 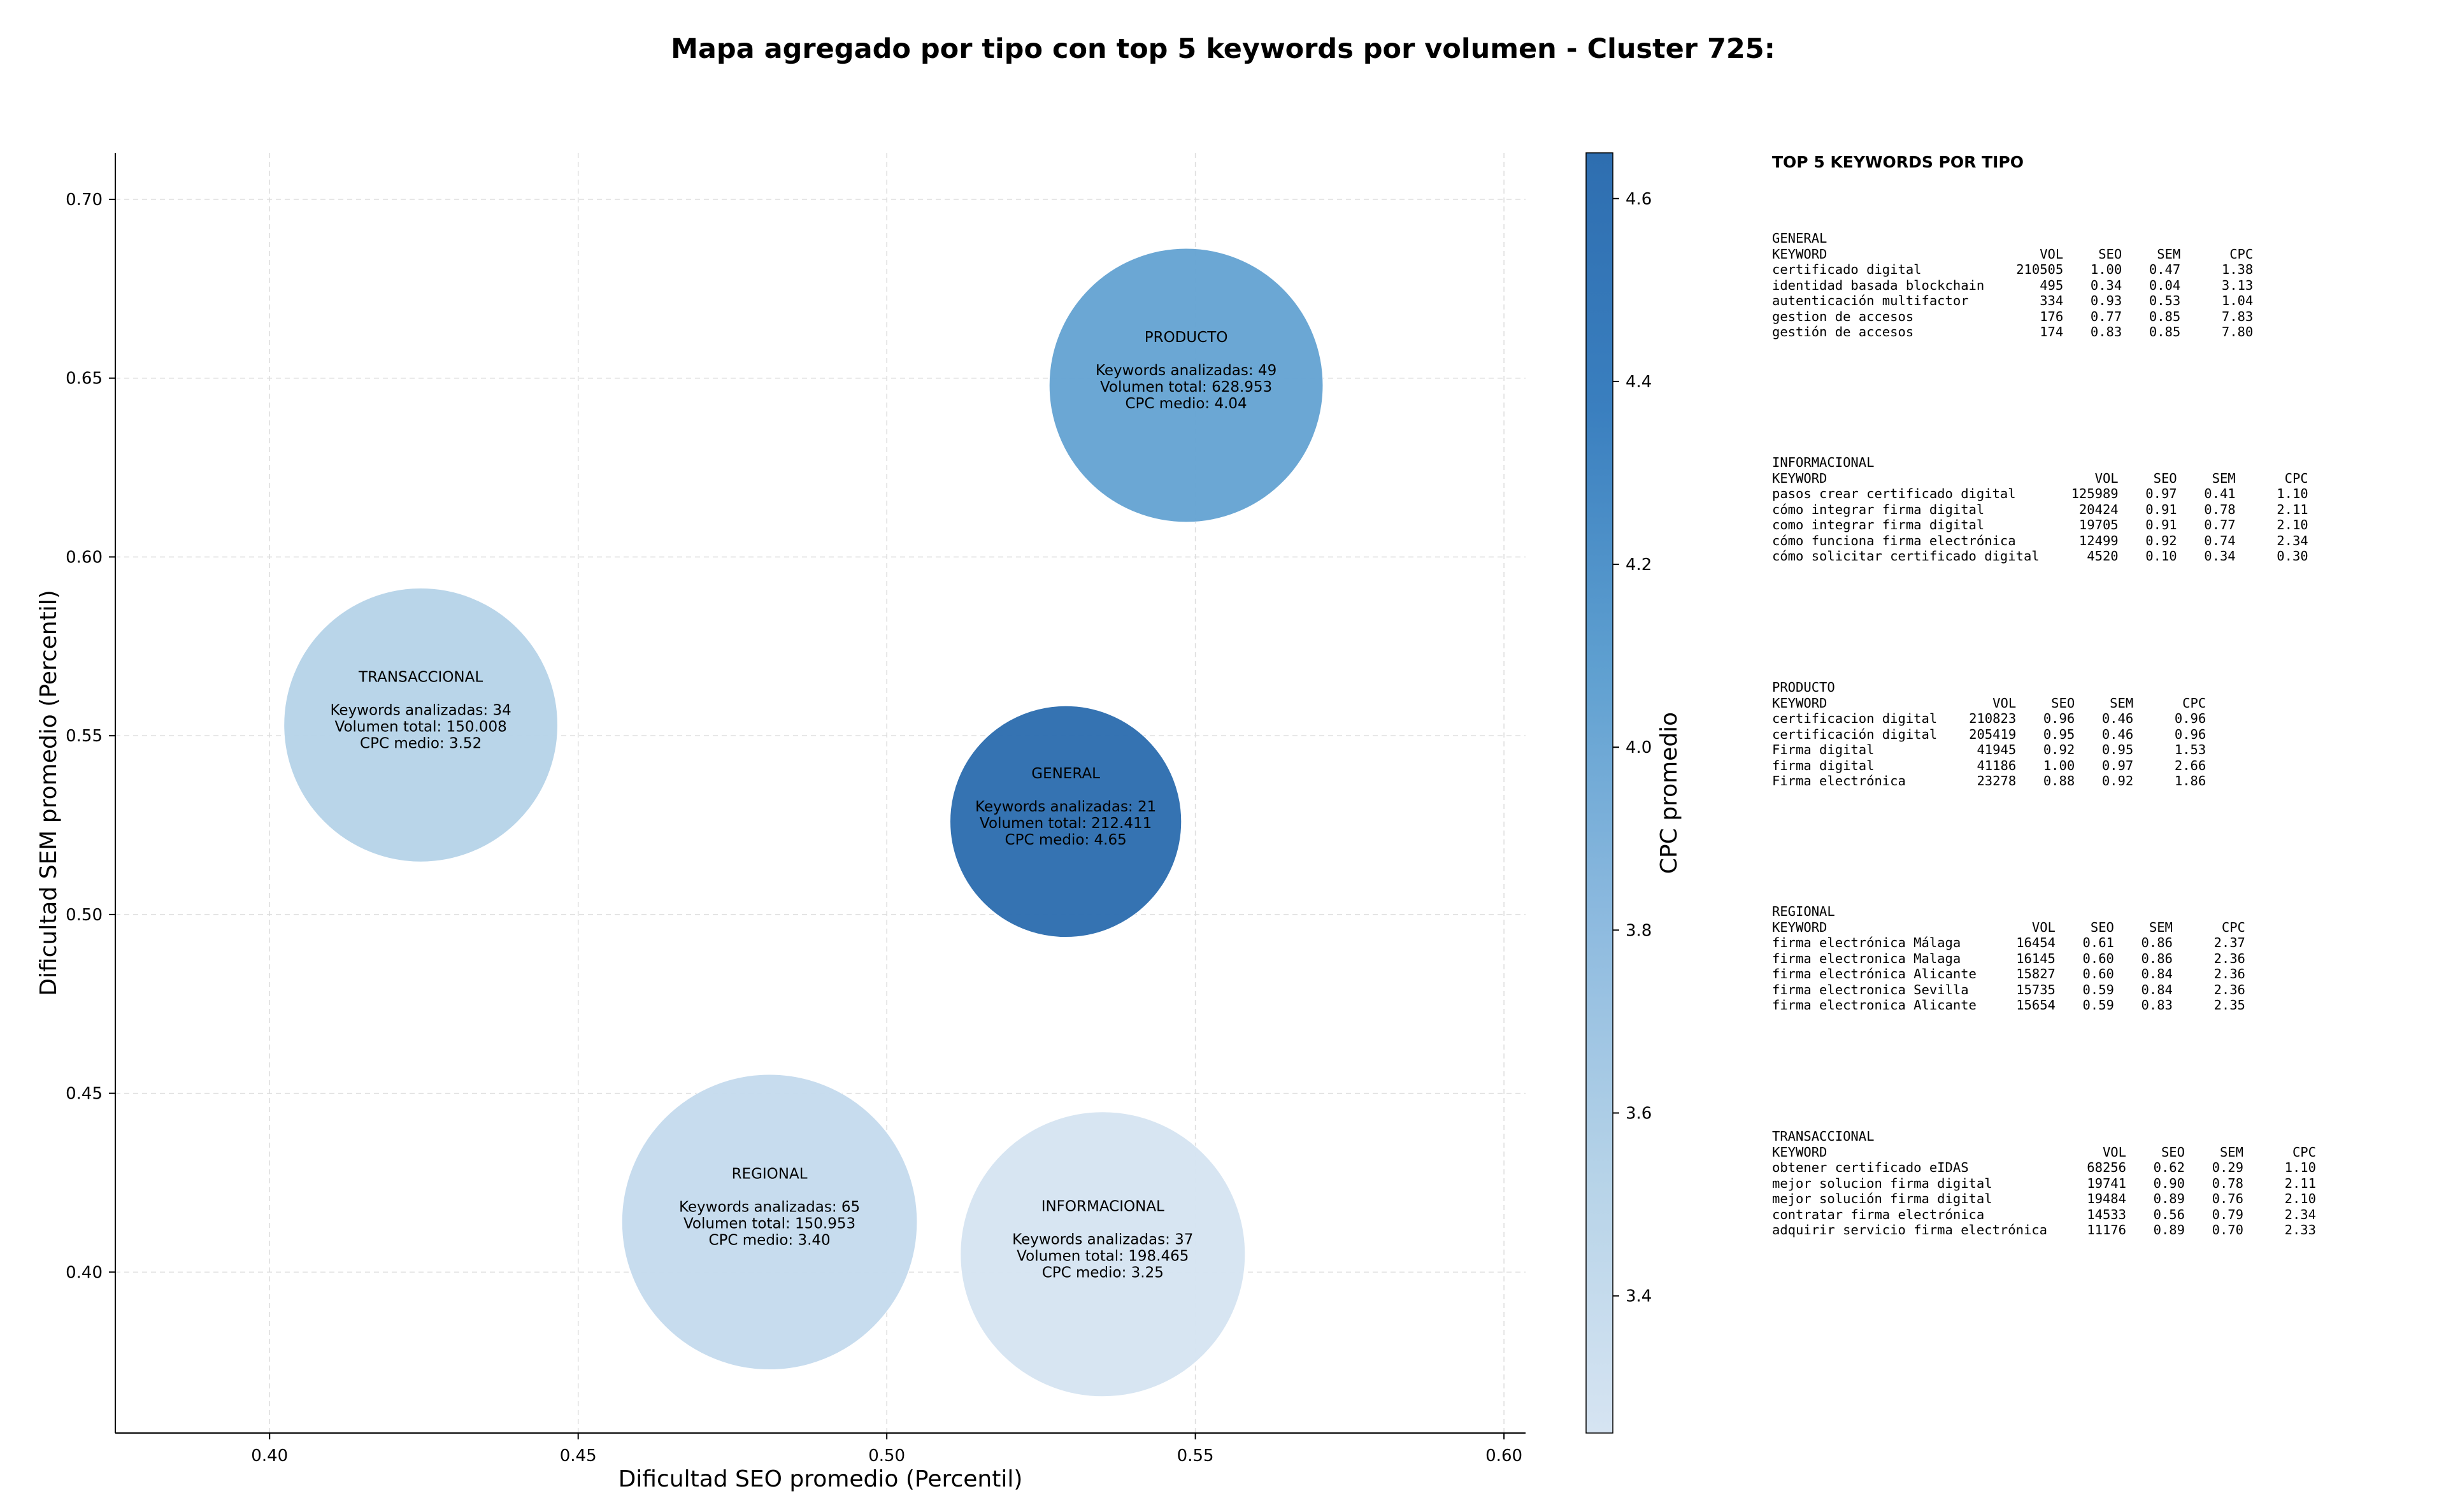 What do you see at coordinates (2227, 1198) in the screenshot?
I see `table-cell: 0.76` at bounding box center [2227, 1198].